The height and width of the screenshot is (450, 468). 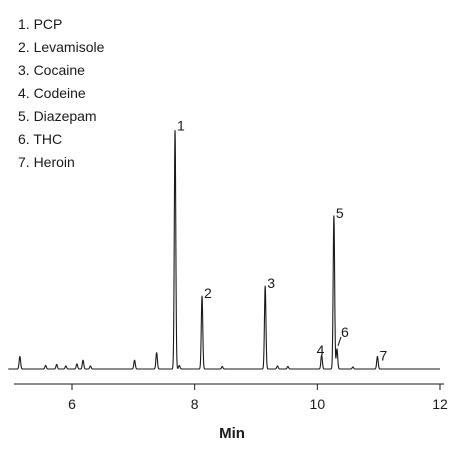 I want to click on peak-6-leader-line, so click(x=339, y=341).